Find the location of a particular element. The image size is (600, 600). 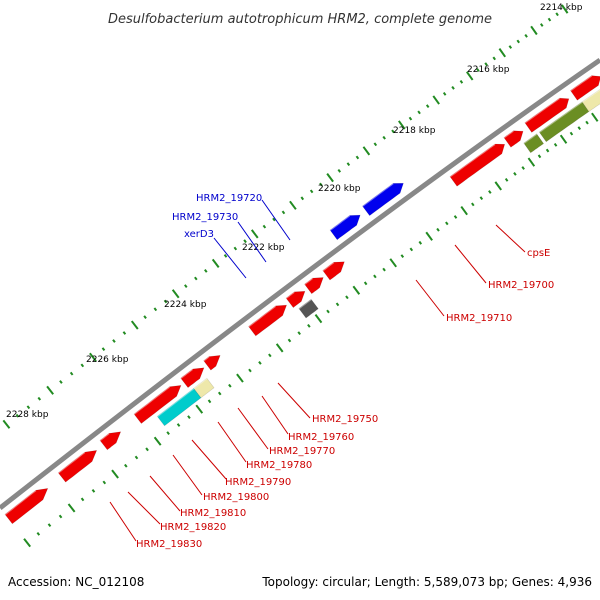

gene-label-hrm2-19810: HRM2_19810 is located at coordinates (213, 513).